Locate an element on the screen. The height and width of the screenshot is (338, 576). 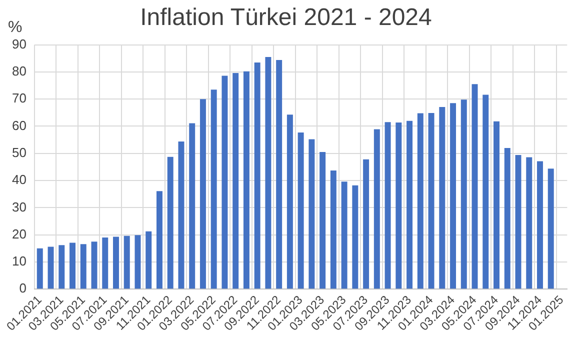
y-tick-label: 70 is located at coordinates (19, 98).